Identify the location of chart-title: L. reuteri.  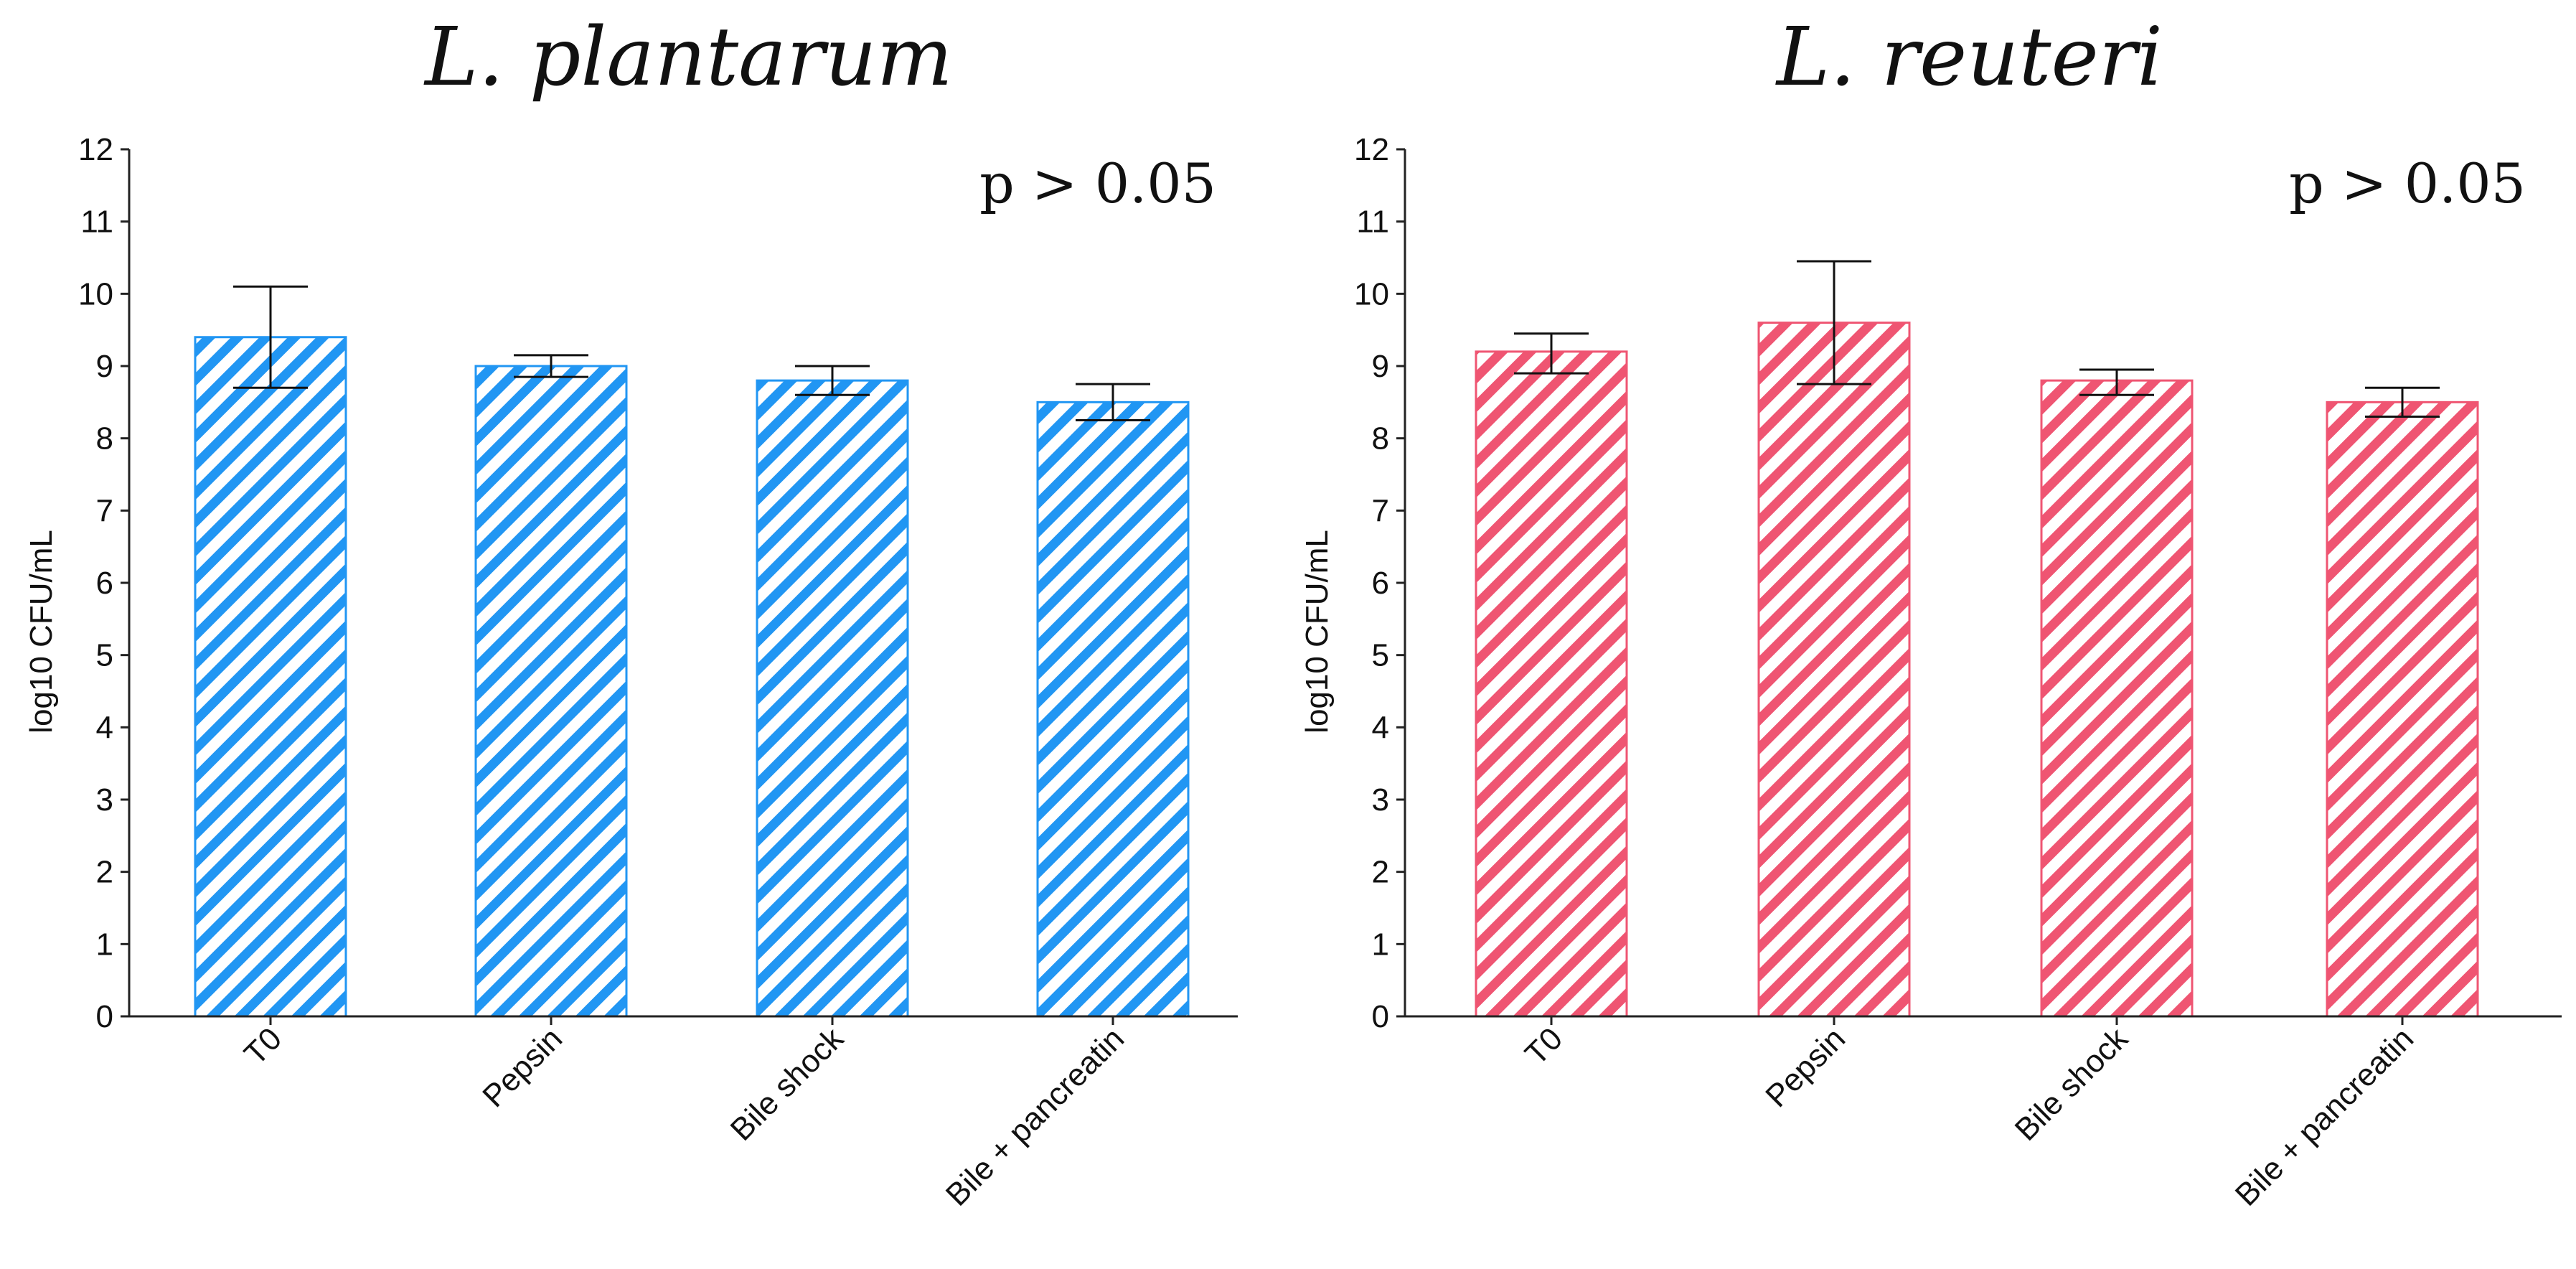
(1969, 57).